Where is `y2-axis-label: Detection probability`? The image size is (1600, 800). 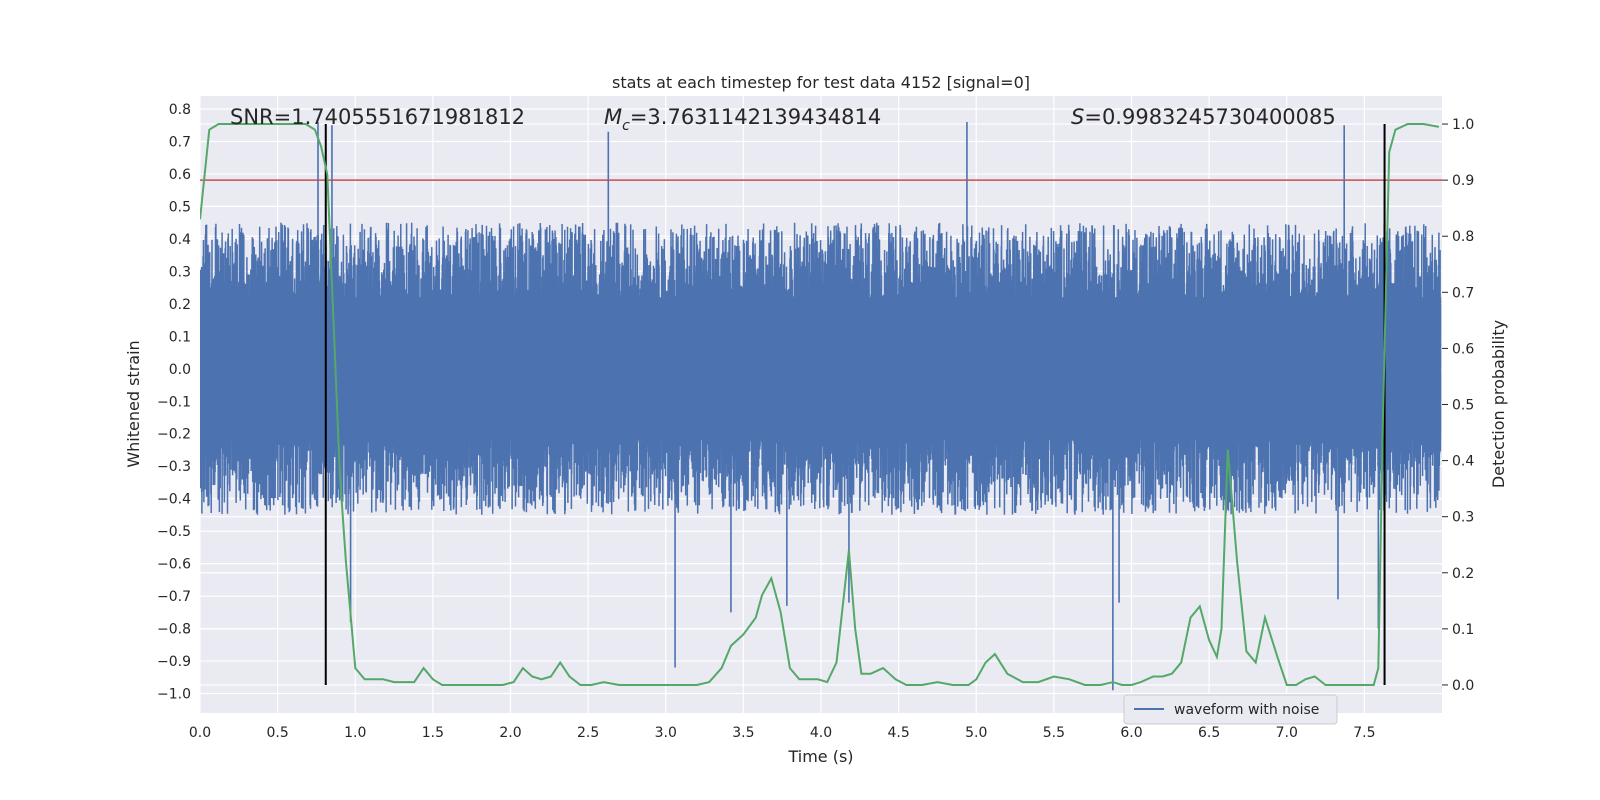
y2-axis-label: Detection probability is located at coordinates (1498, 404).